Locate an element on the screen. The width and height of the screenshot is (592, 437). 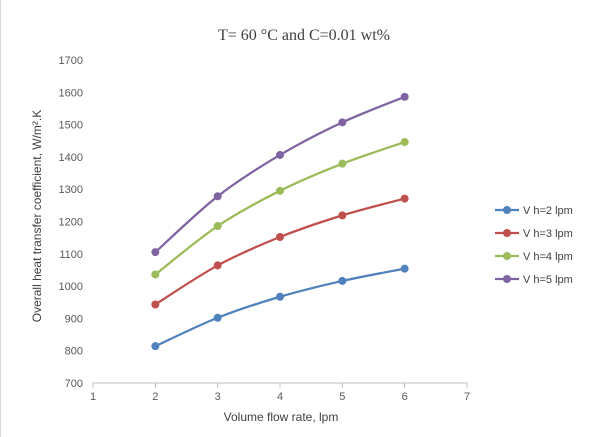
series-line is located at coordinates (279, 251).